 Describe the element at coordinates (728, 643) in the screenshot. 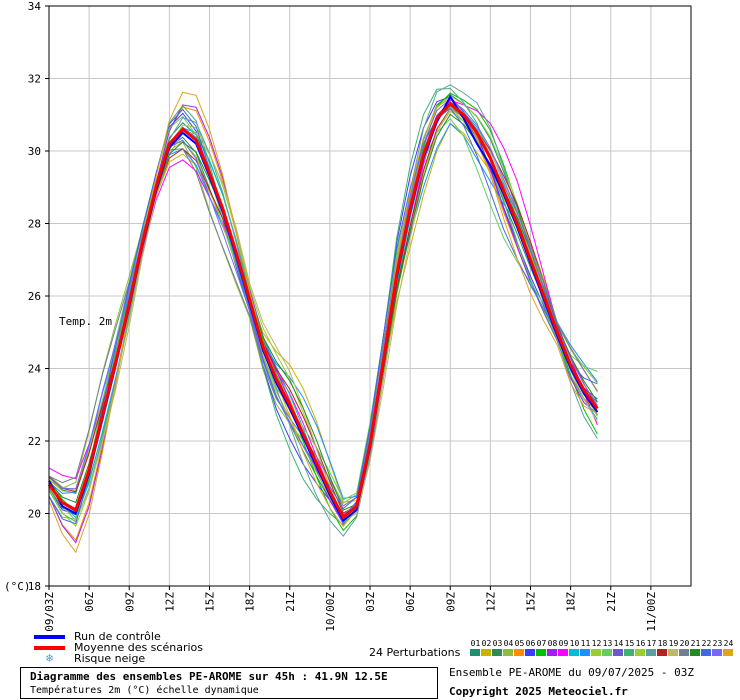

I see `perturbation-code: 24` at that location.